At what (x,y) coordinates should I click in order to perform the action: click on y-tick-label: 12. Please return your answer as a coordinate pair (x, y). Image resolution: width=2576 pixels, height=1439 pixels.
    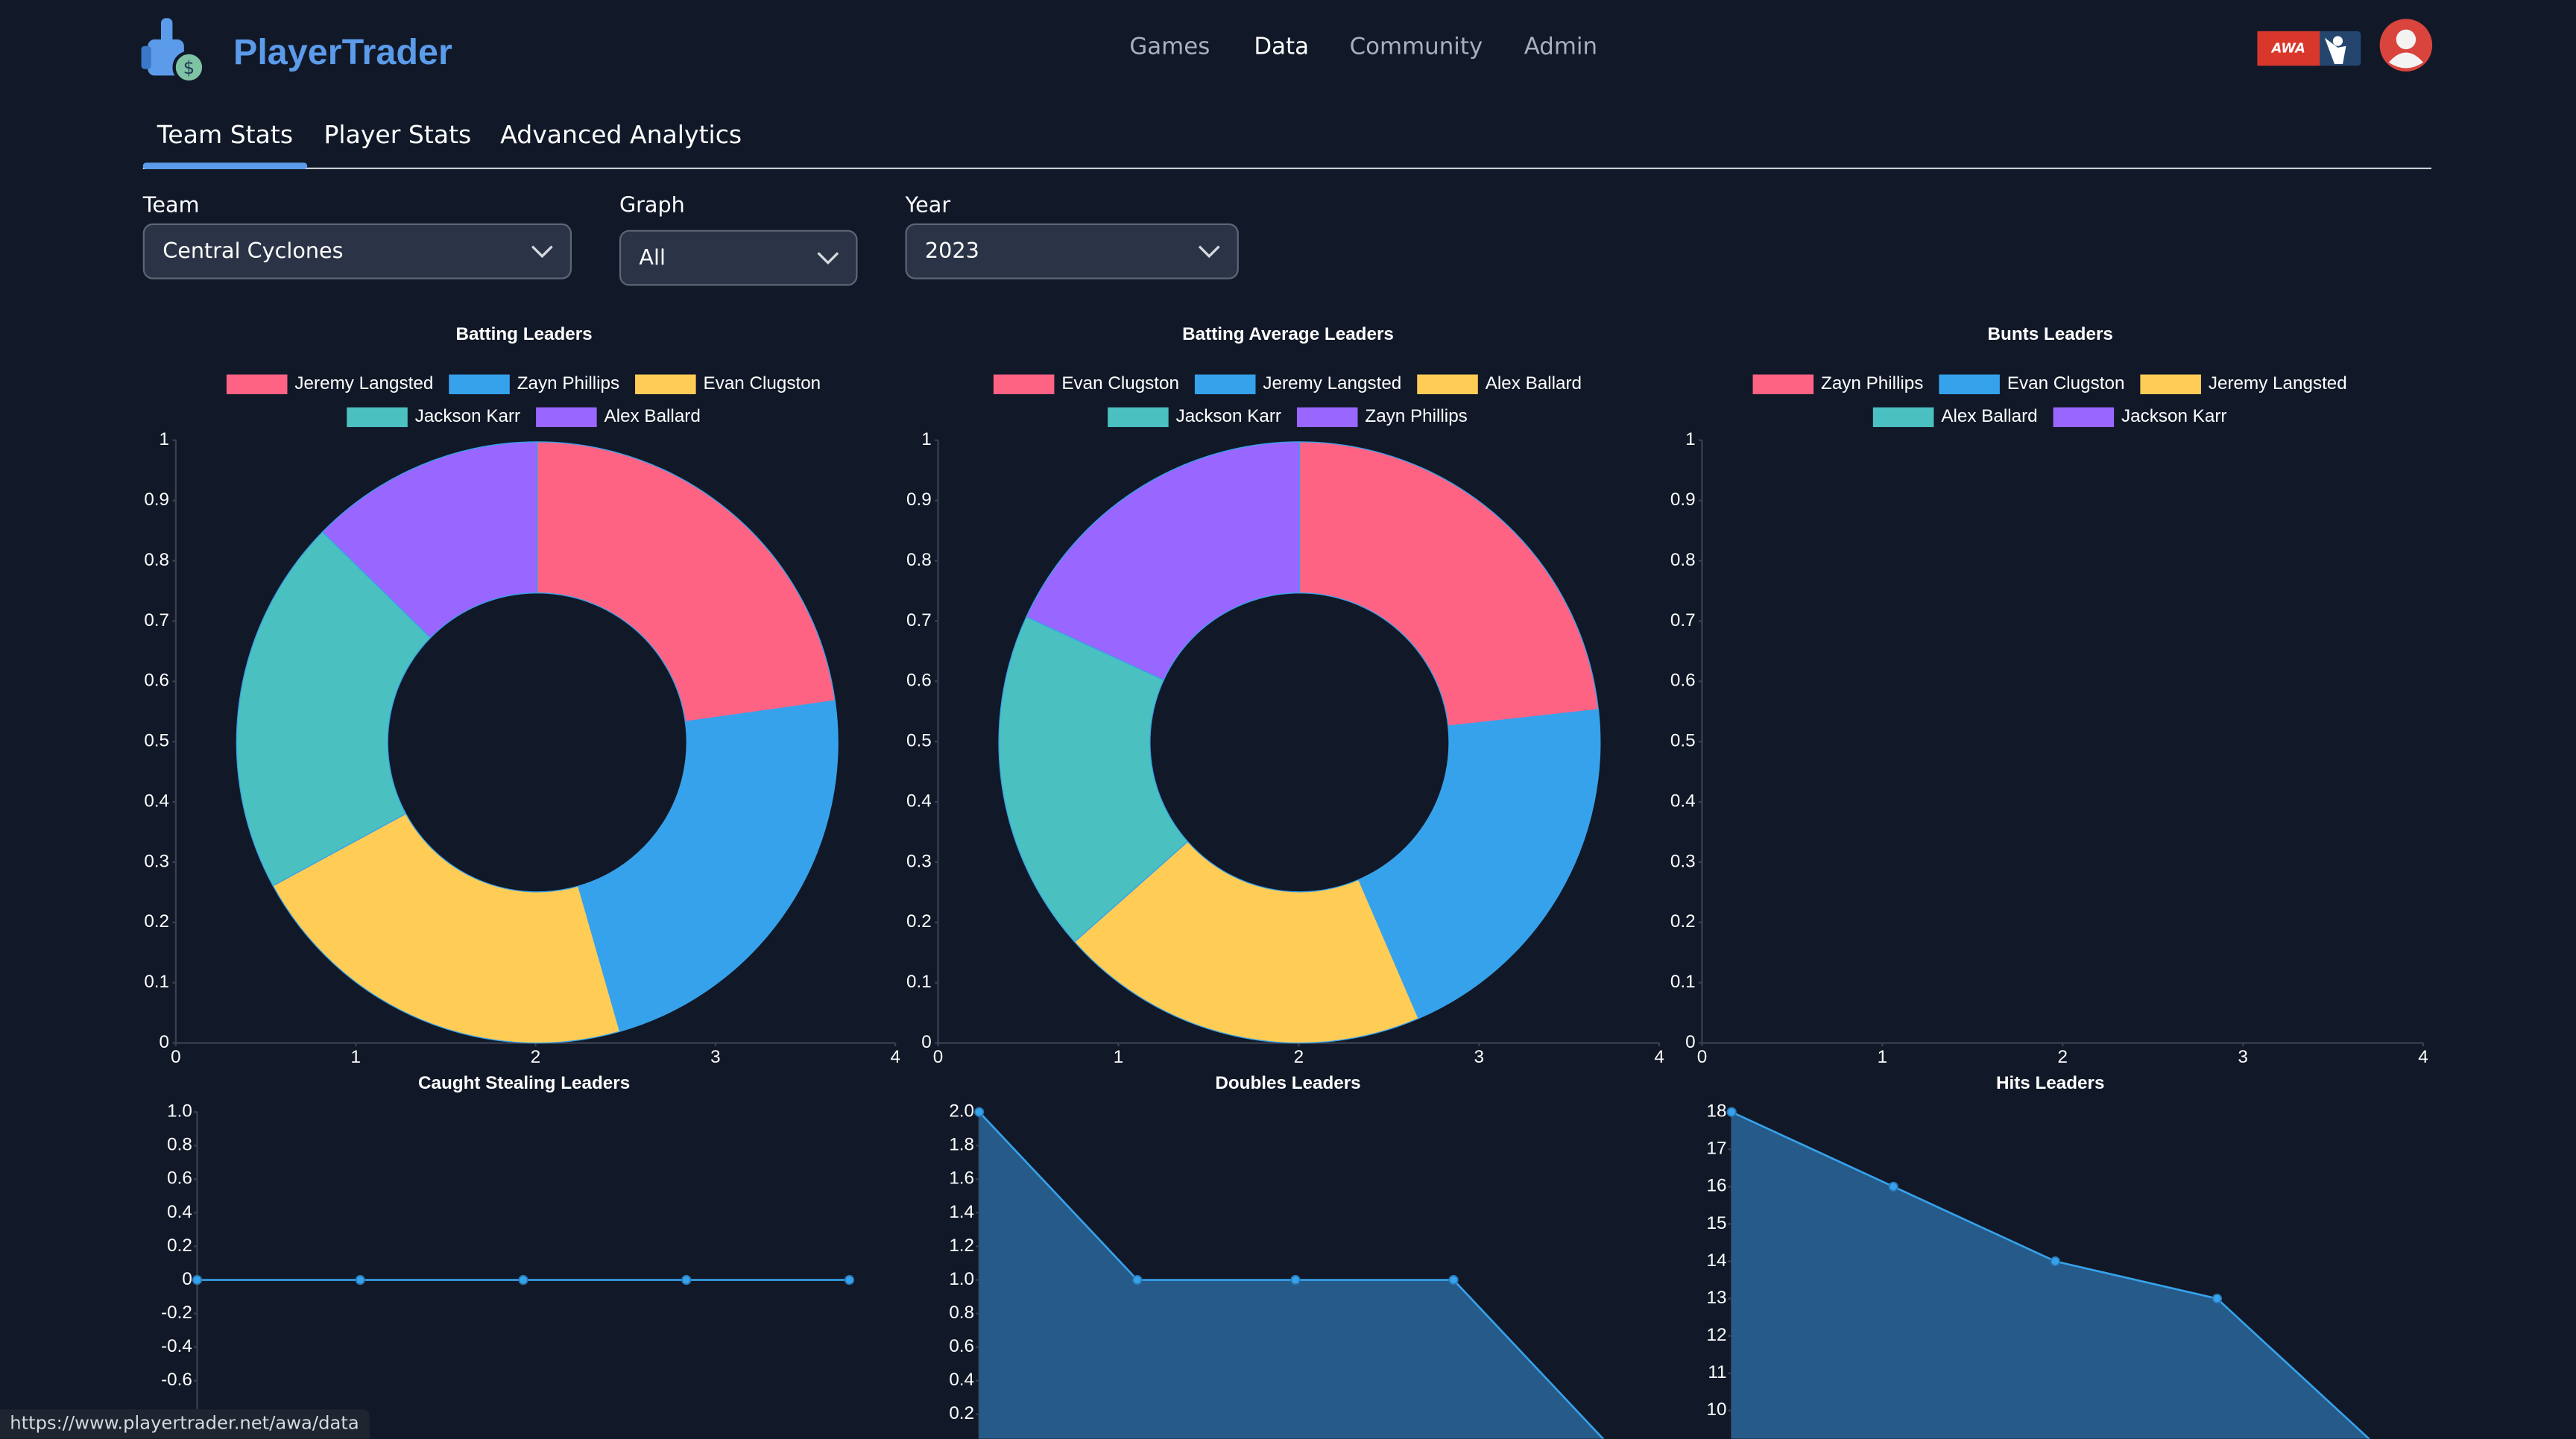
    Looking at the image, I should click on (1717, 1335).